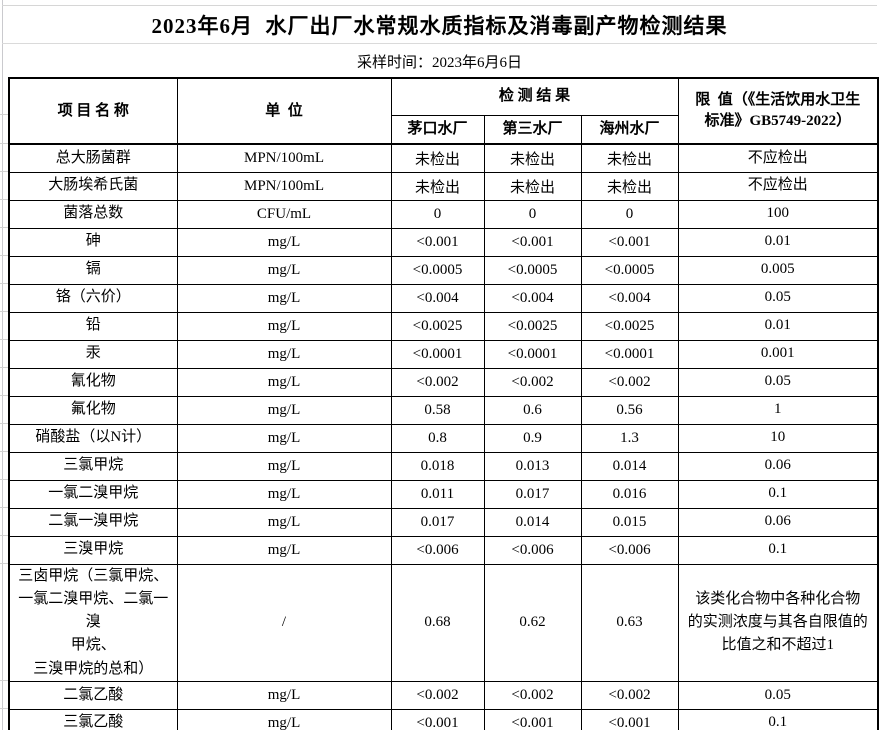 Image resolution: width=881 pixels, height=730 pixels. Describe the element at coordinates (443, 382) in the screenshot. I see `table-row: 氰化物 mg/L <0.002 <0.002 <0.002 0.05` at that location.